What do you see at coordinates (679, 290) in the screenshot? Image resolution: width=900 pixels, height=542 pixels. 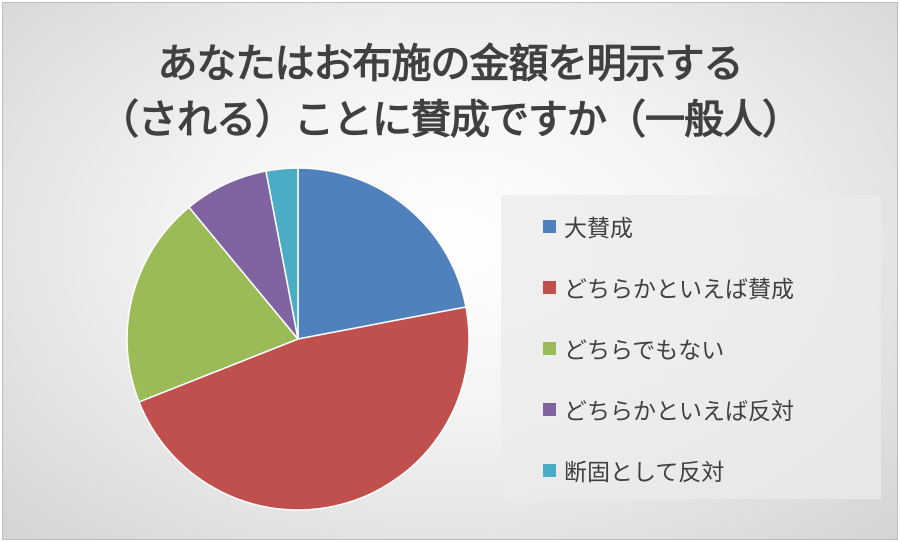 I see `legend-label: どちらかといえば賛成` at bounding box center [679, 290].